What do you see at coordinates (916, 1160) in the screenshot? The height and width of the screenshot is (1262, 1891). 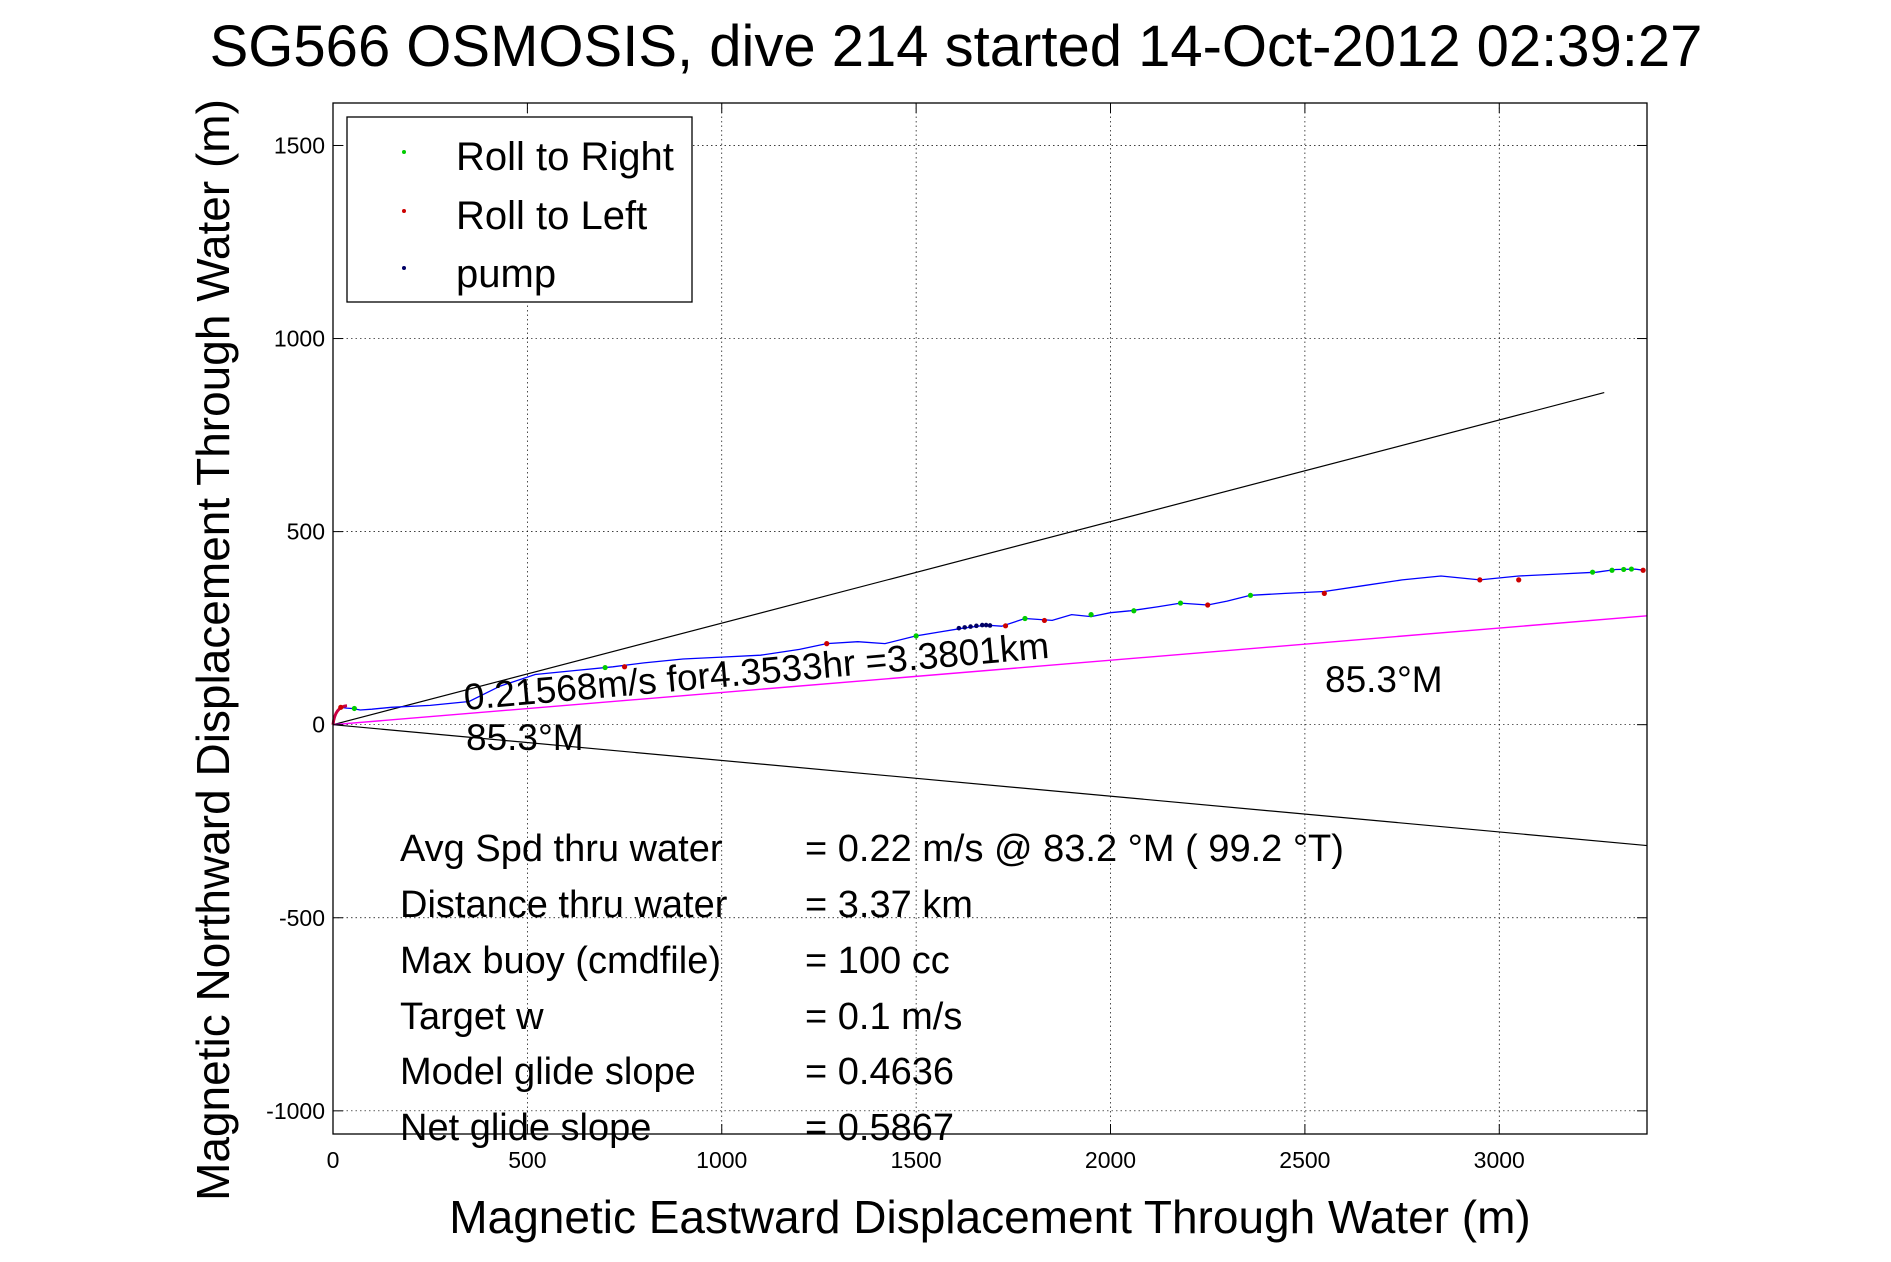 I see `x-tick-label: 1500` at bounding box center [916, 1160].